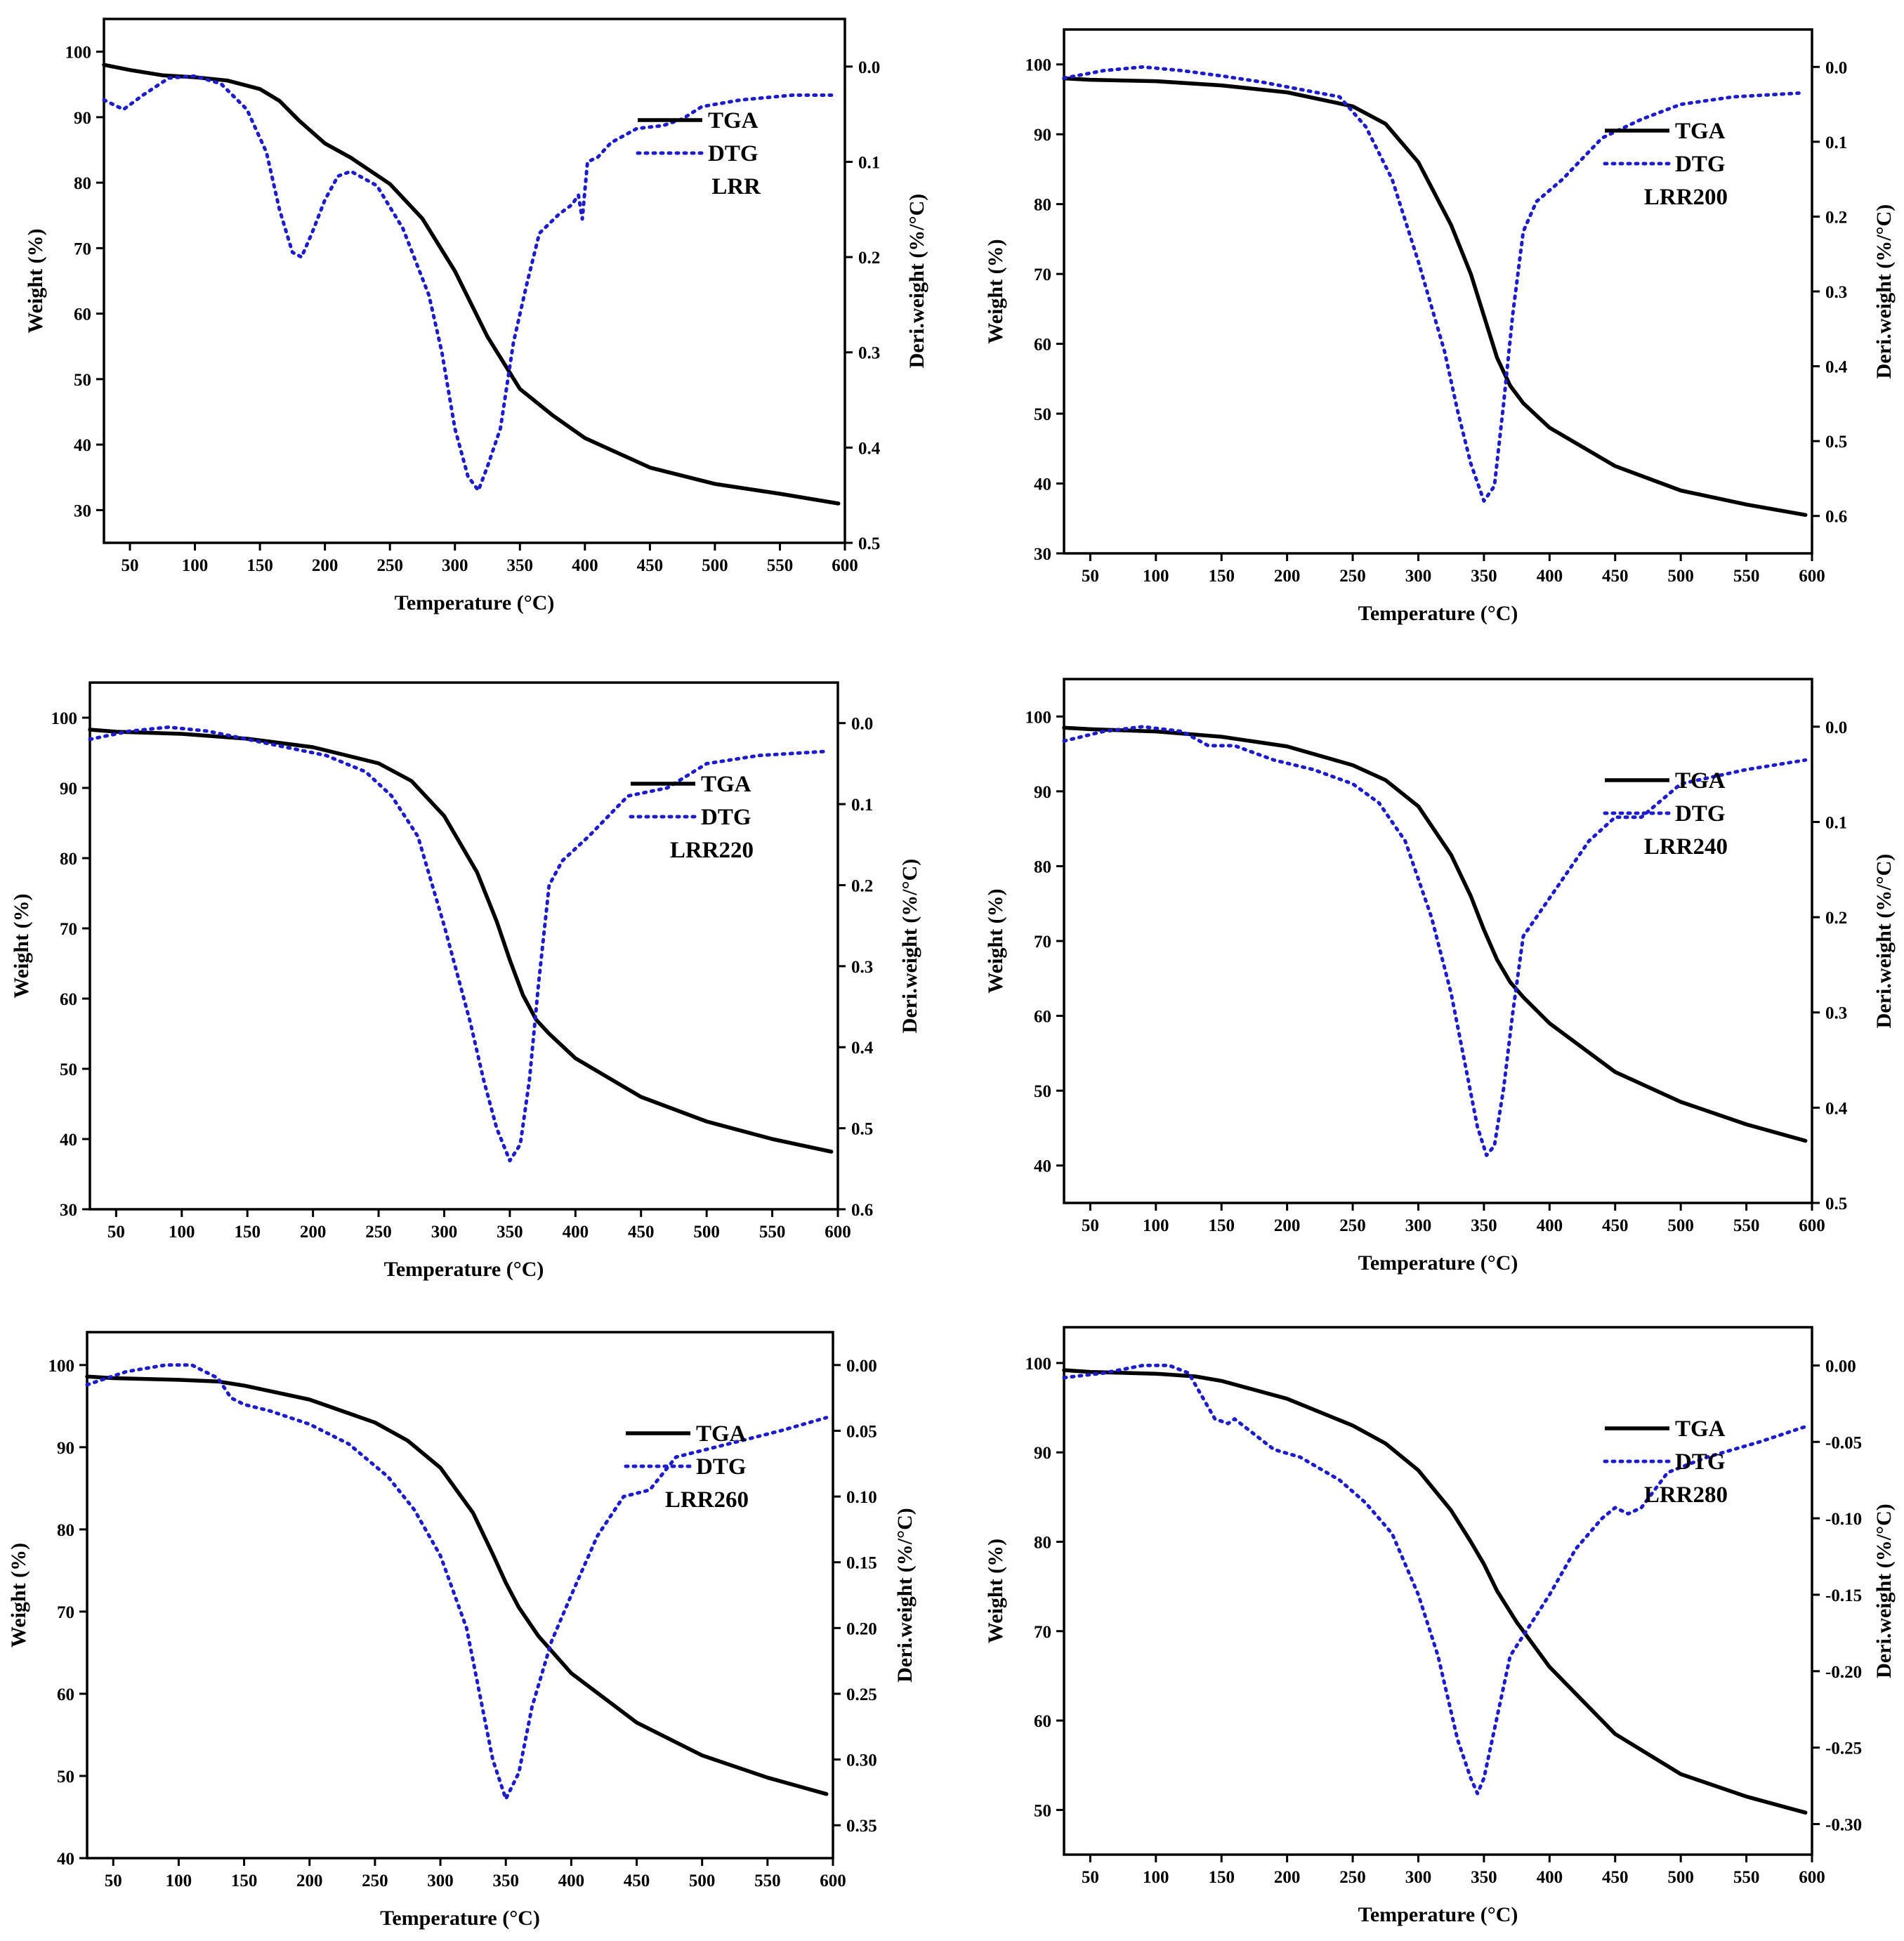  Describe the element at coordinates (1043, 484) in the screenshot. I see `y-tick-label: 40` at that location.